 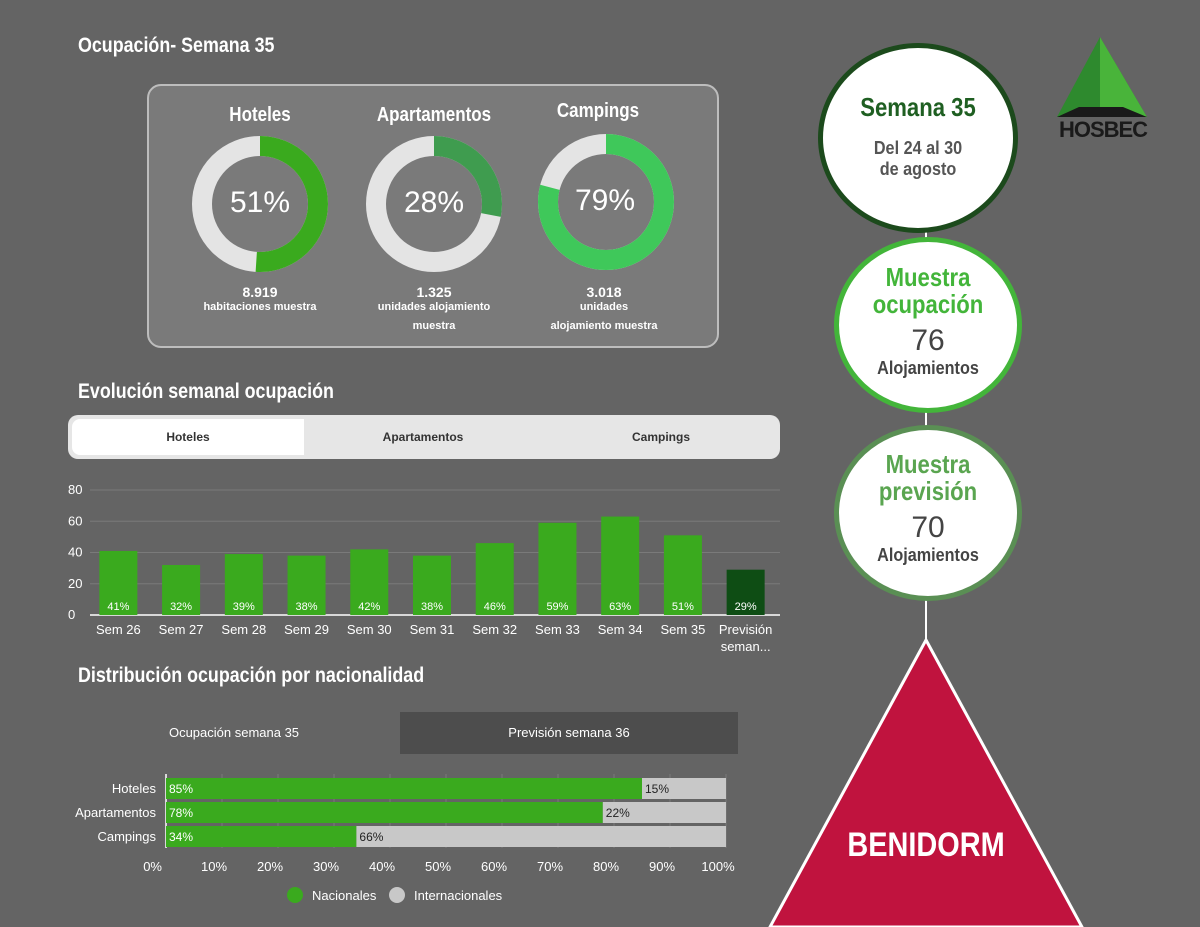 I want to click on x-tick-label: 100%, so click(x=718, y=866).